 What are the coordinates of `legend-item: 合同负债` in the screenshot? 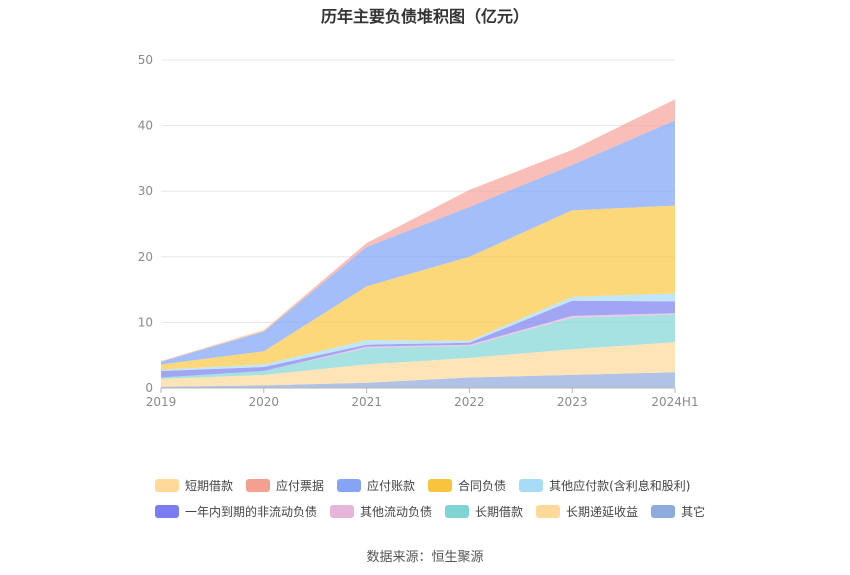 It's located at (467, 485).